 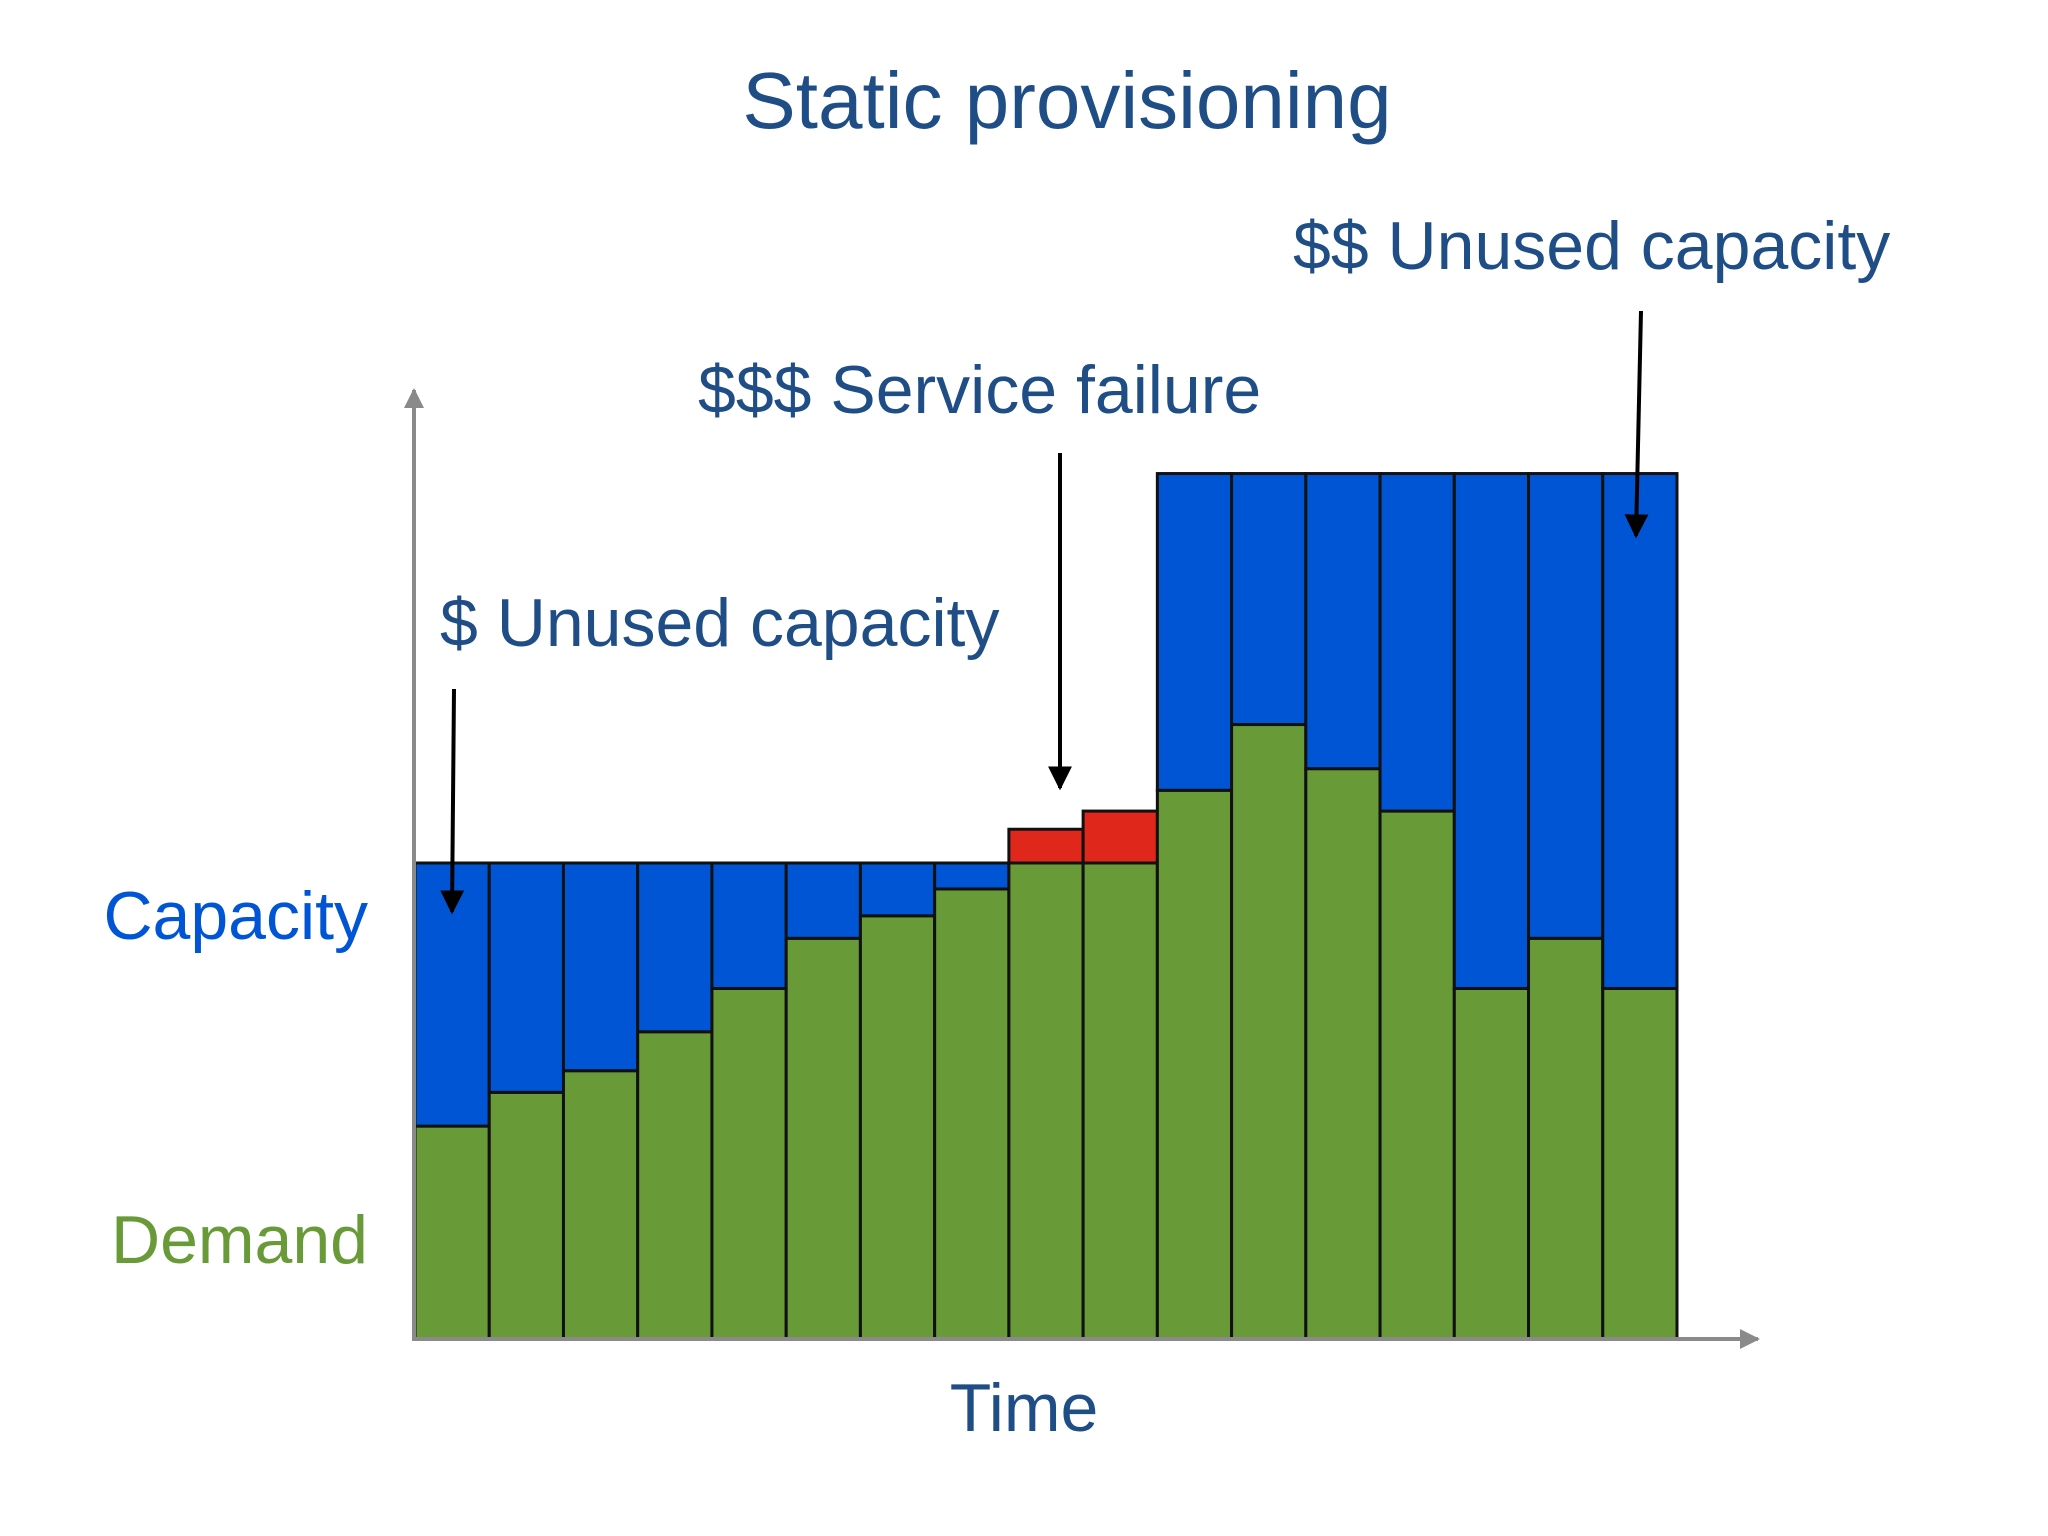 I want to click on chart-title: Static provisioning, so click(x=1066, y=100).